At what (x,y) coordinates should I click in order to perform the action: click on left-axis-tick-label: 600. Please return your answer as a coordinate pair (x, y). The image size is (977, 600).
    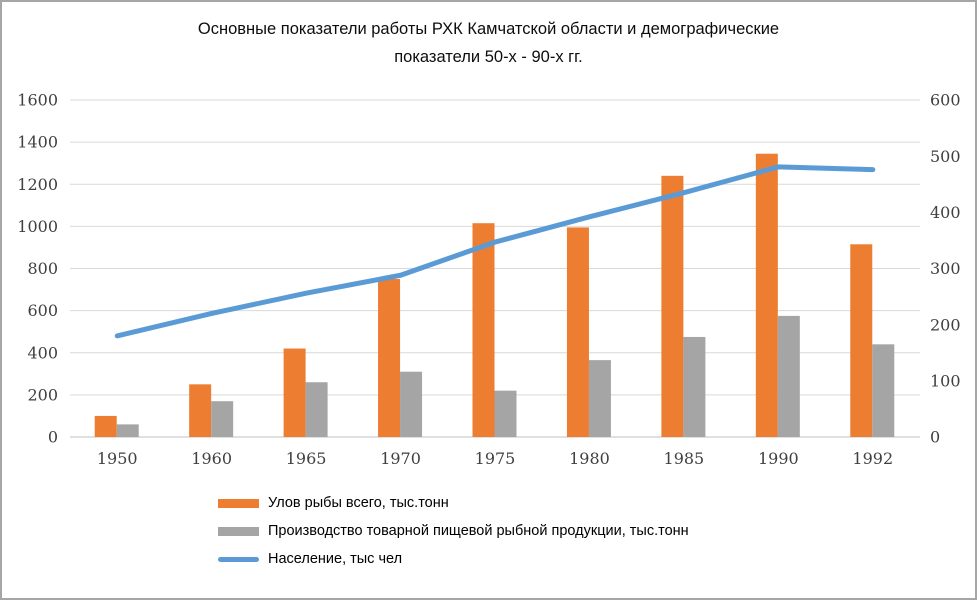
    Looking at the image, I should click on (42, 310).